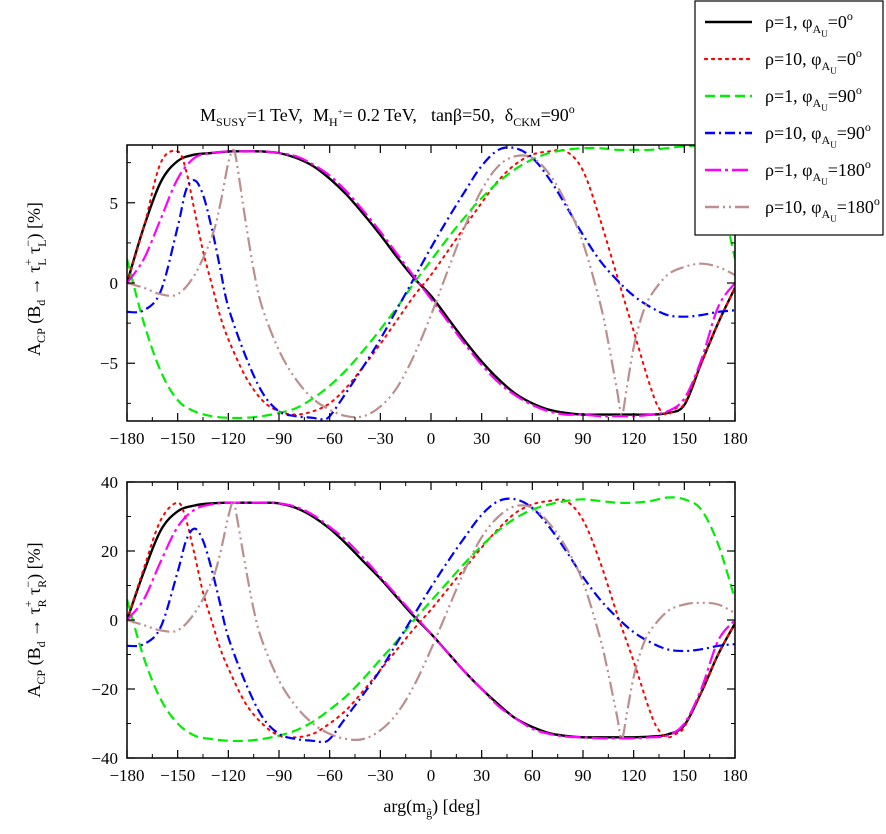 The height and width of the screenshot is (834, 886). Describe the element at coordinates (35, 619) in the screenshot. I see `bottom-y-axis-label: ACP (Bd → τ+R τ−R) [%]` at that location.